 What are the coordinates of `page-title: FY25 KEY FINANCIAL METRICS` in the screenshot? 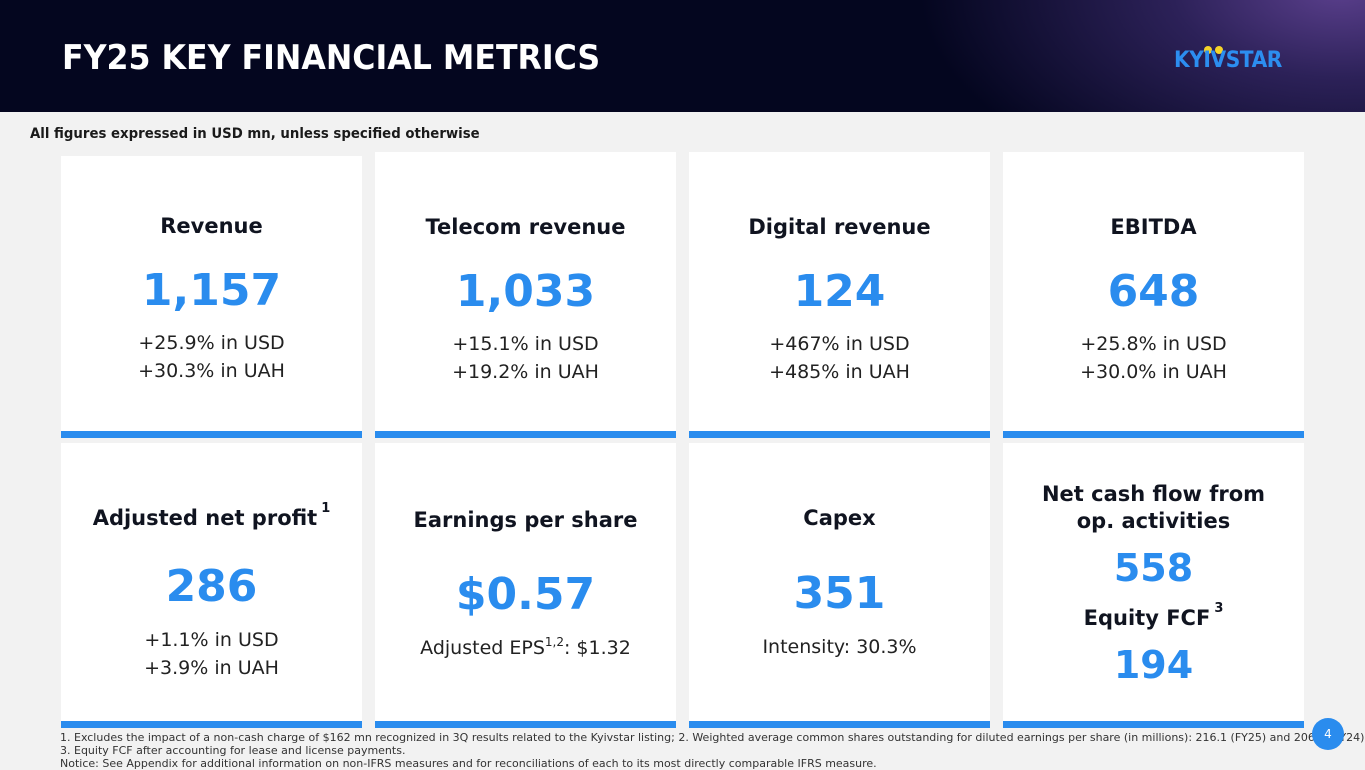 It's located at (331, 58).